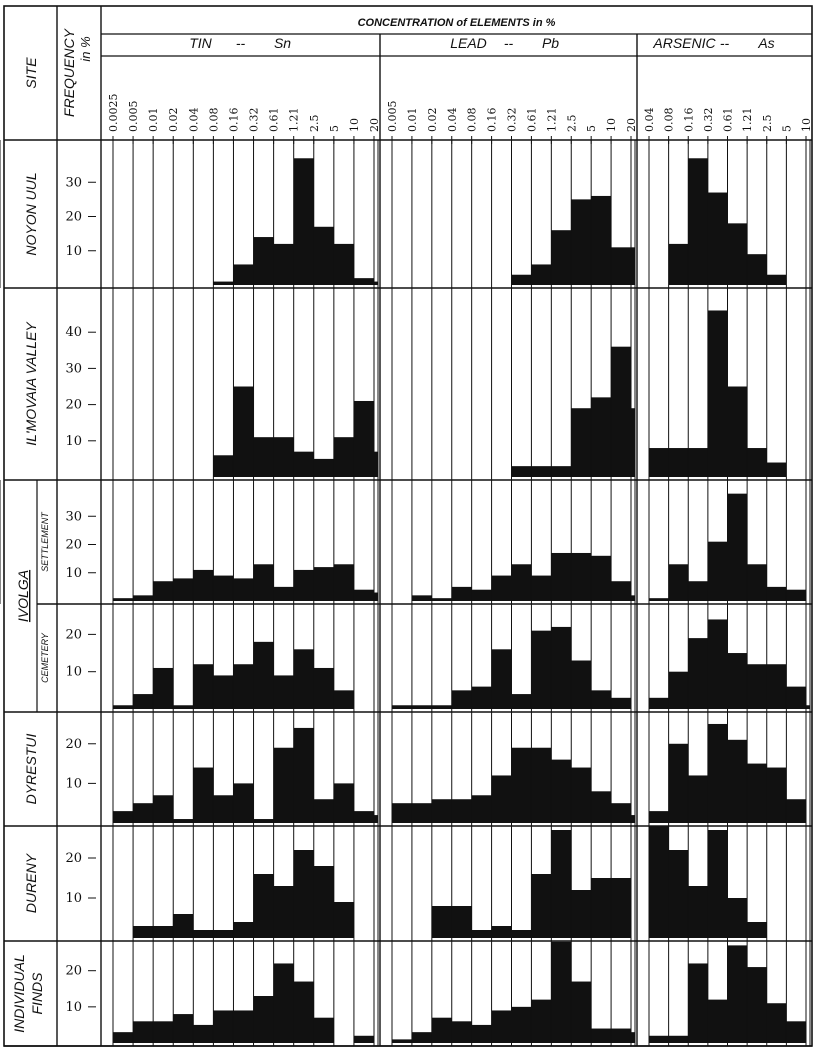  I want to click on tick-label: 5, so click(334, 128).